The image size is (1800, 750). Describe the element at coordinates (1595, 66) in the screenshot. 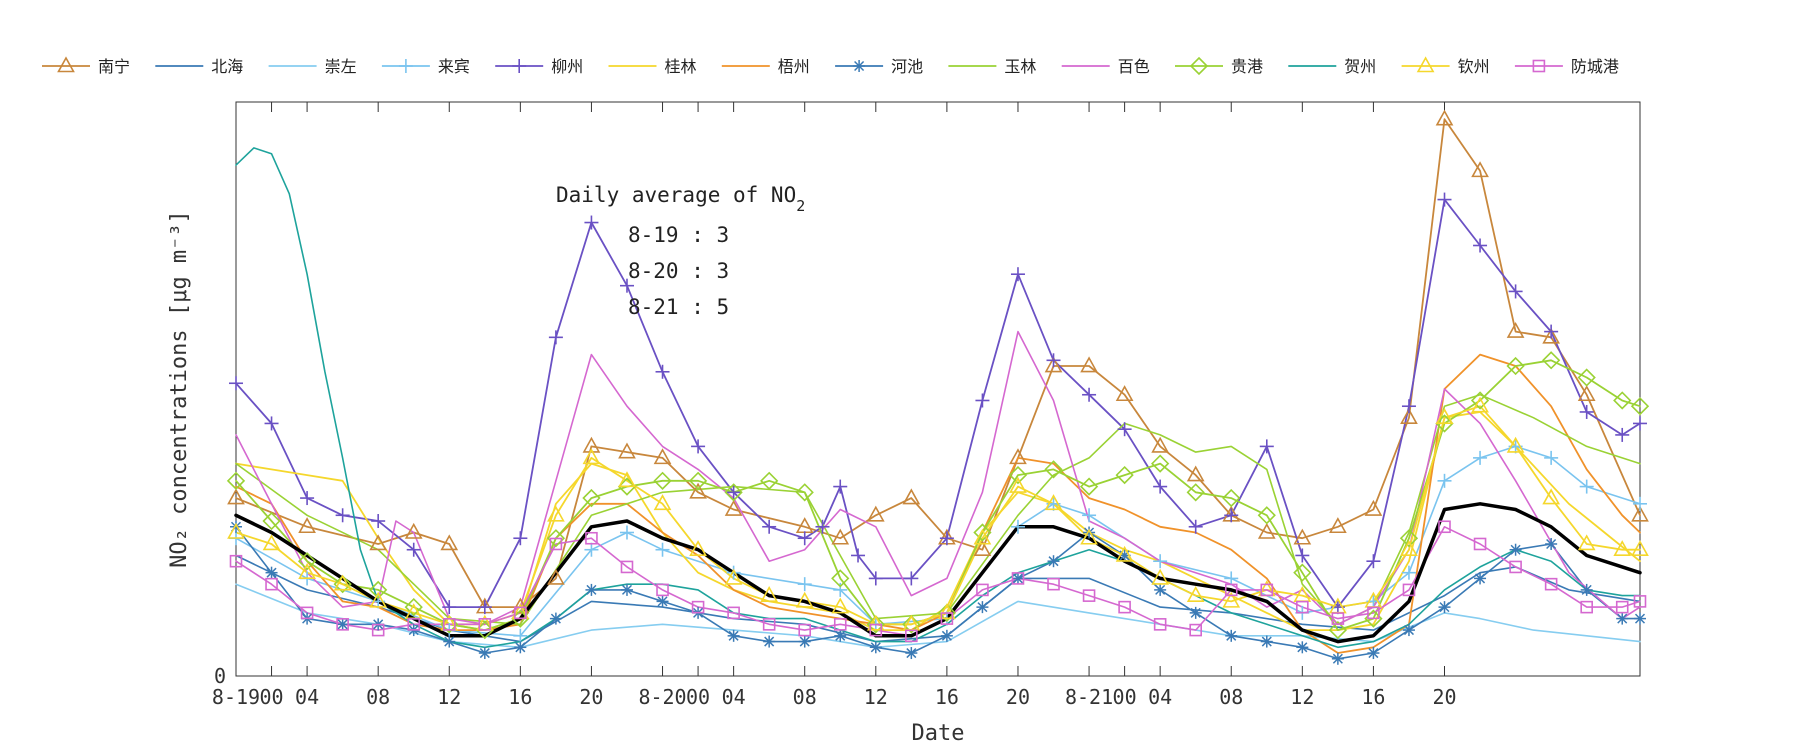

I see `legend-label: 防城港` at that location.